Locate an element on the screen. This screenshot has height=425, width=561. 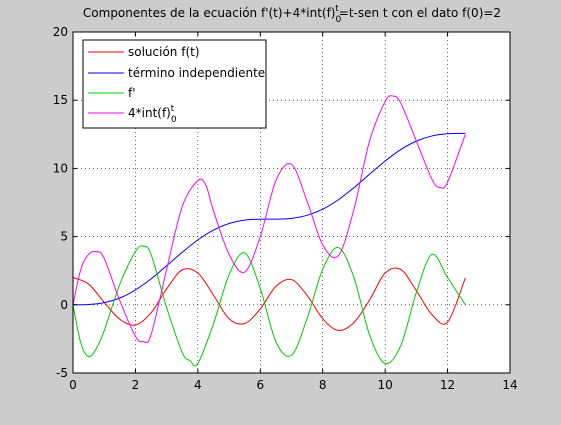
legend-label-integral-sup: t is located at coordinates (173, 109).